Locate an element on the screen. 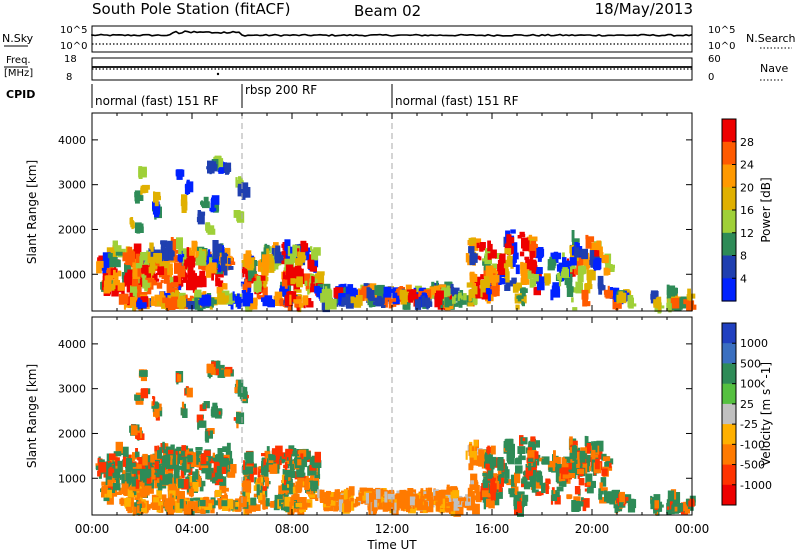 This screenshot has height=554, width=800. colorbar-tick-label: 8 is located at coordinates (743, 256).